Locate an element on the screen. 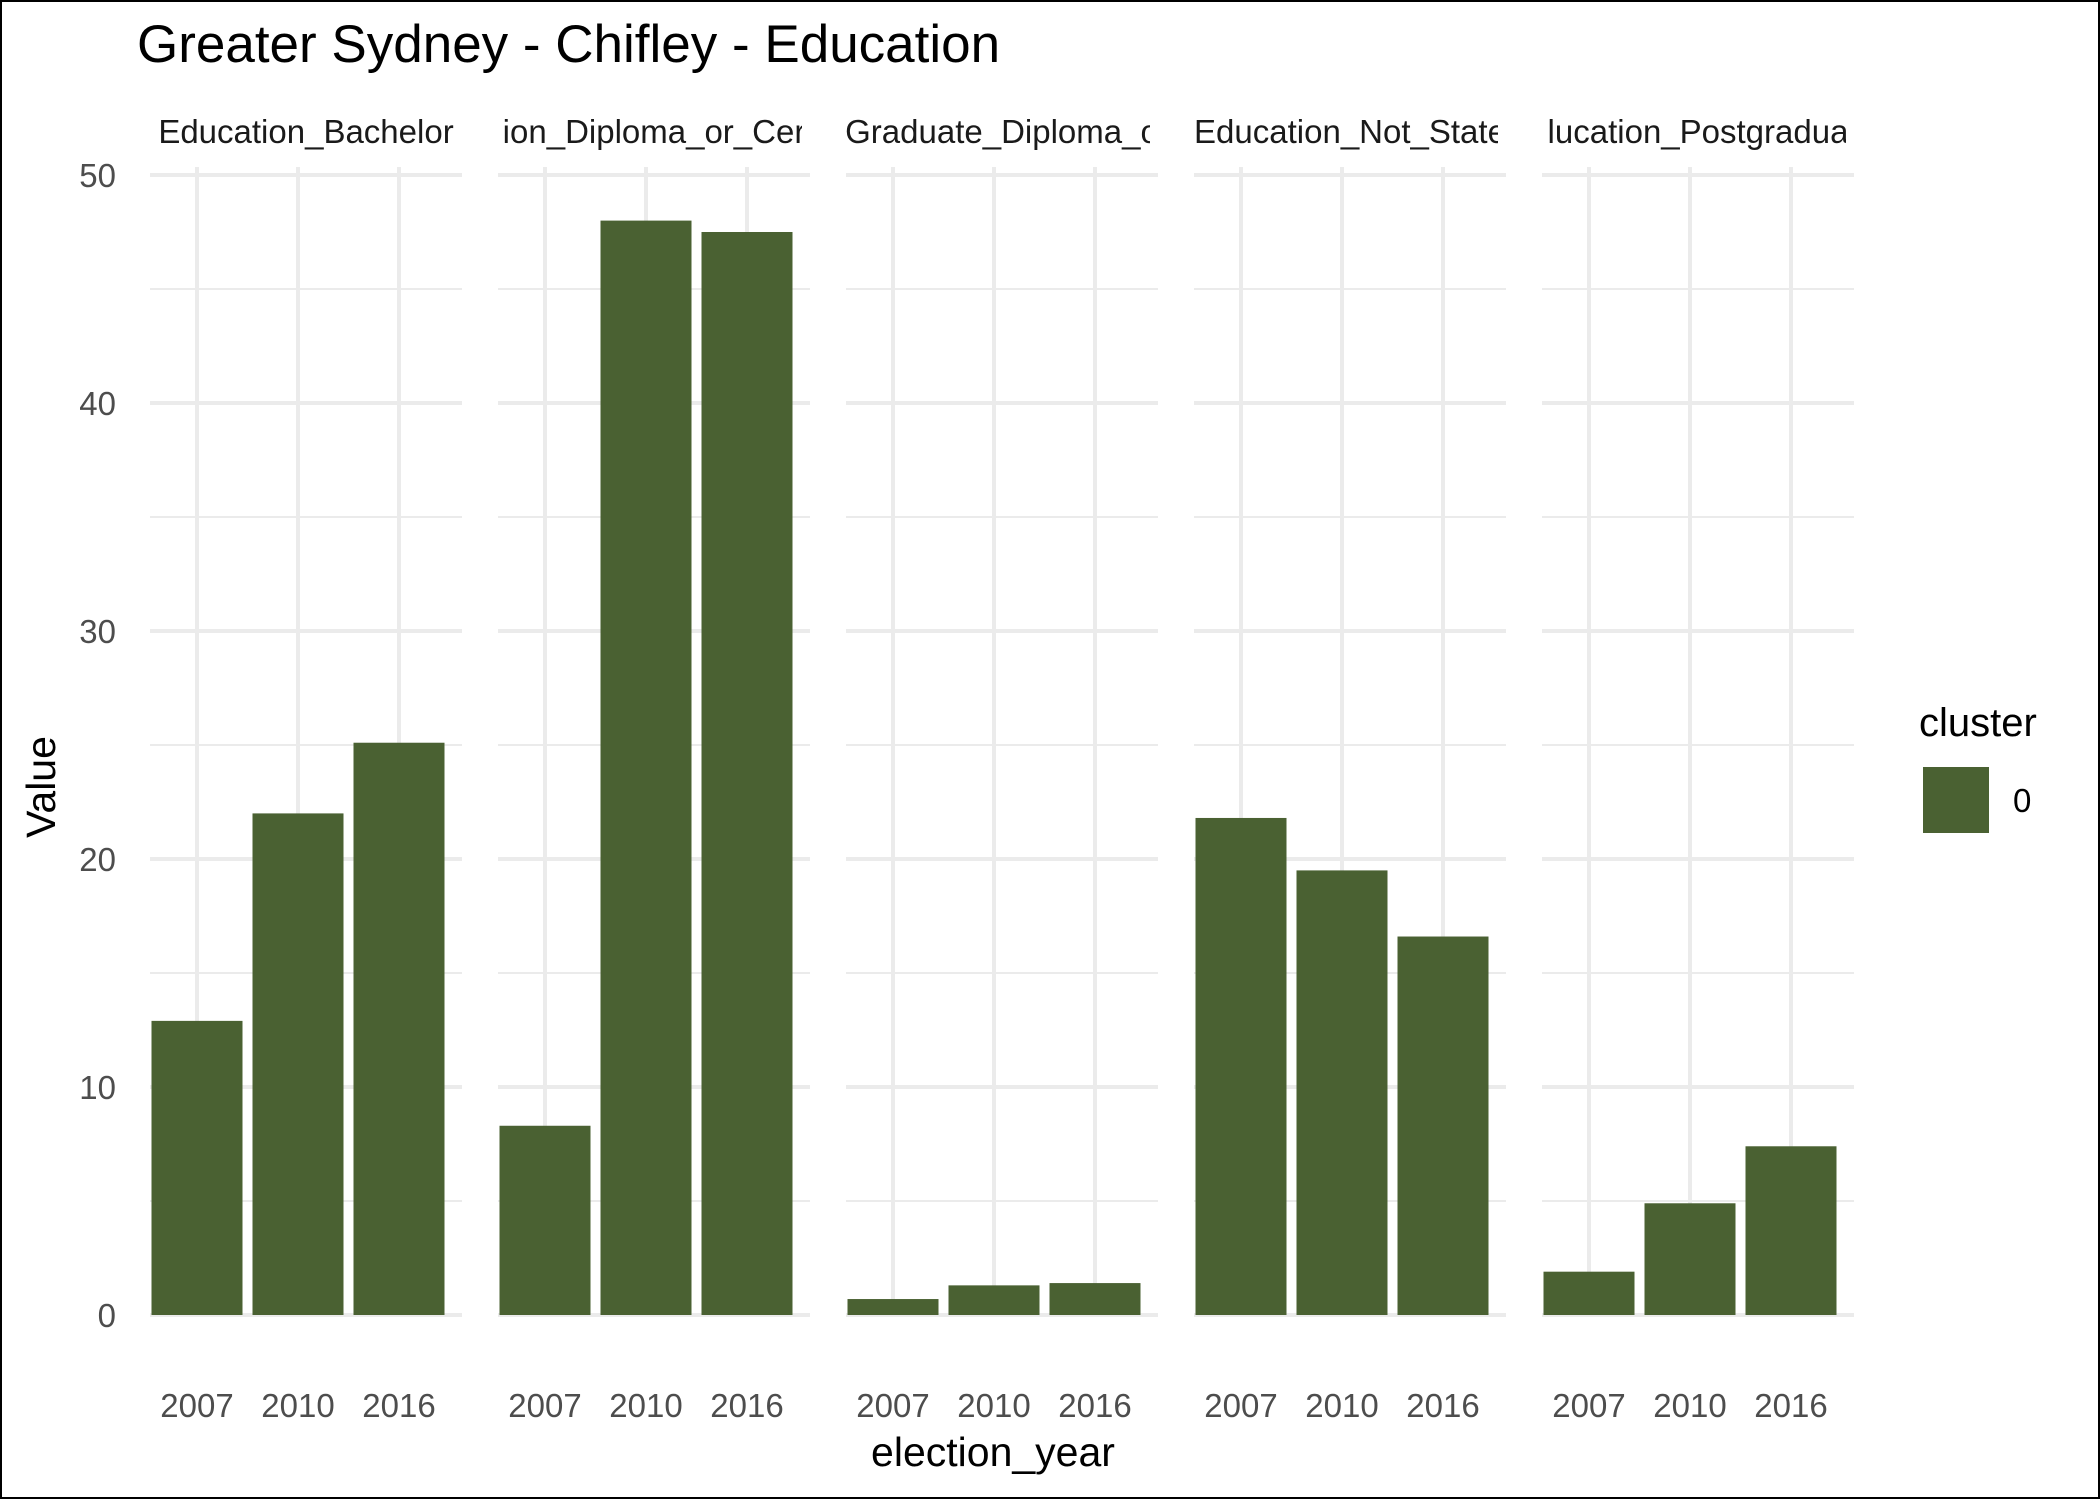  y-tick-label: 30 is located at coordinates (97, 631).